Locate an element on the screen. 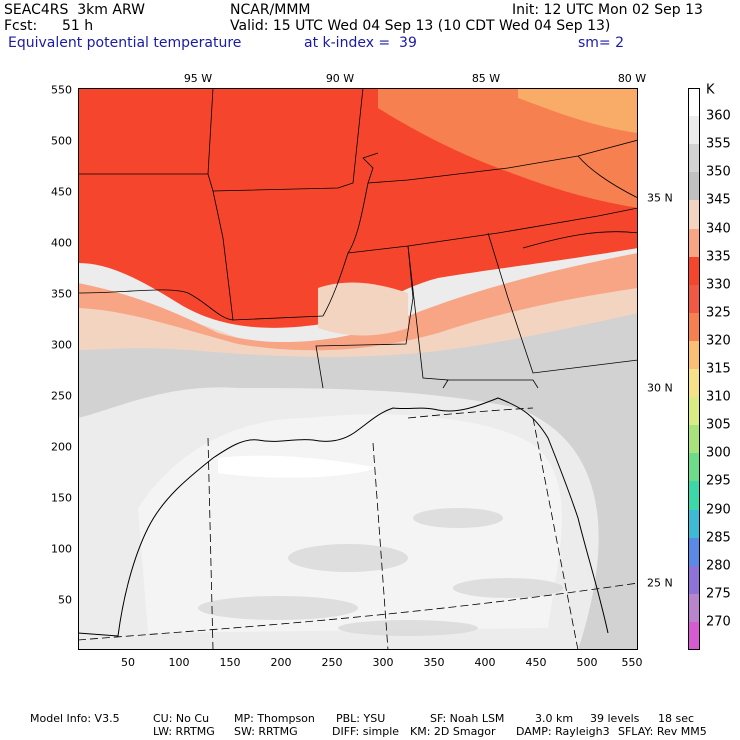 The width and height of the screenshot is (740, 740). km-scheme: KM: 2D Smagor is located at coordinates (453, 731).